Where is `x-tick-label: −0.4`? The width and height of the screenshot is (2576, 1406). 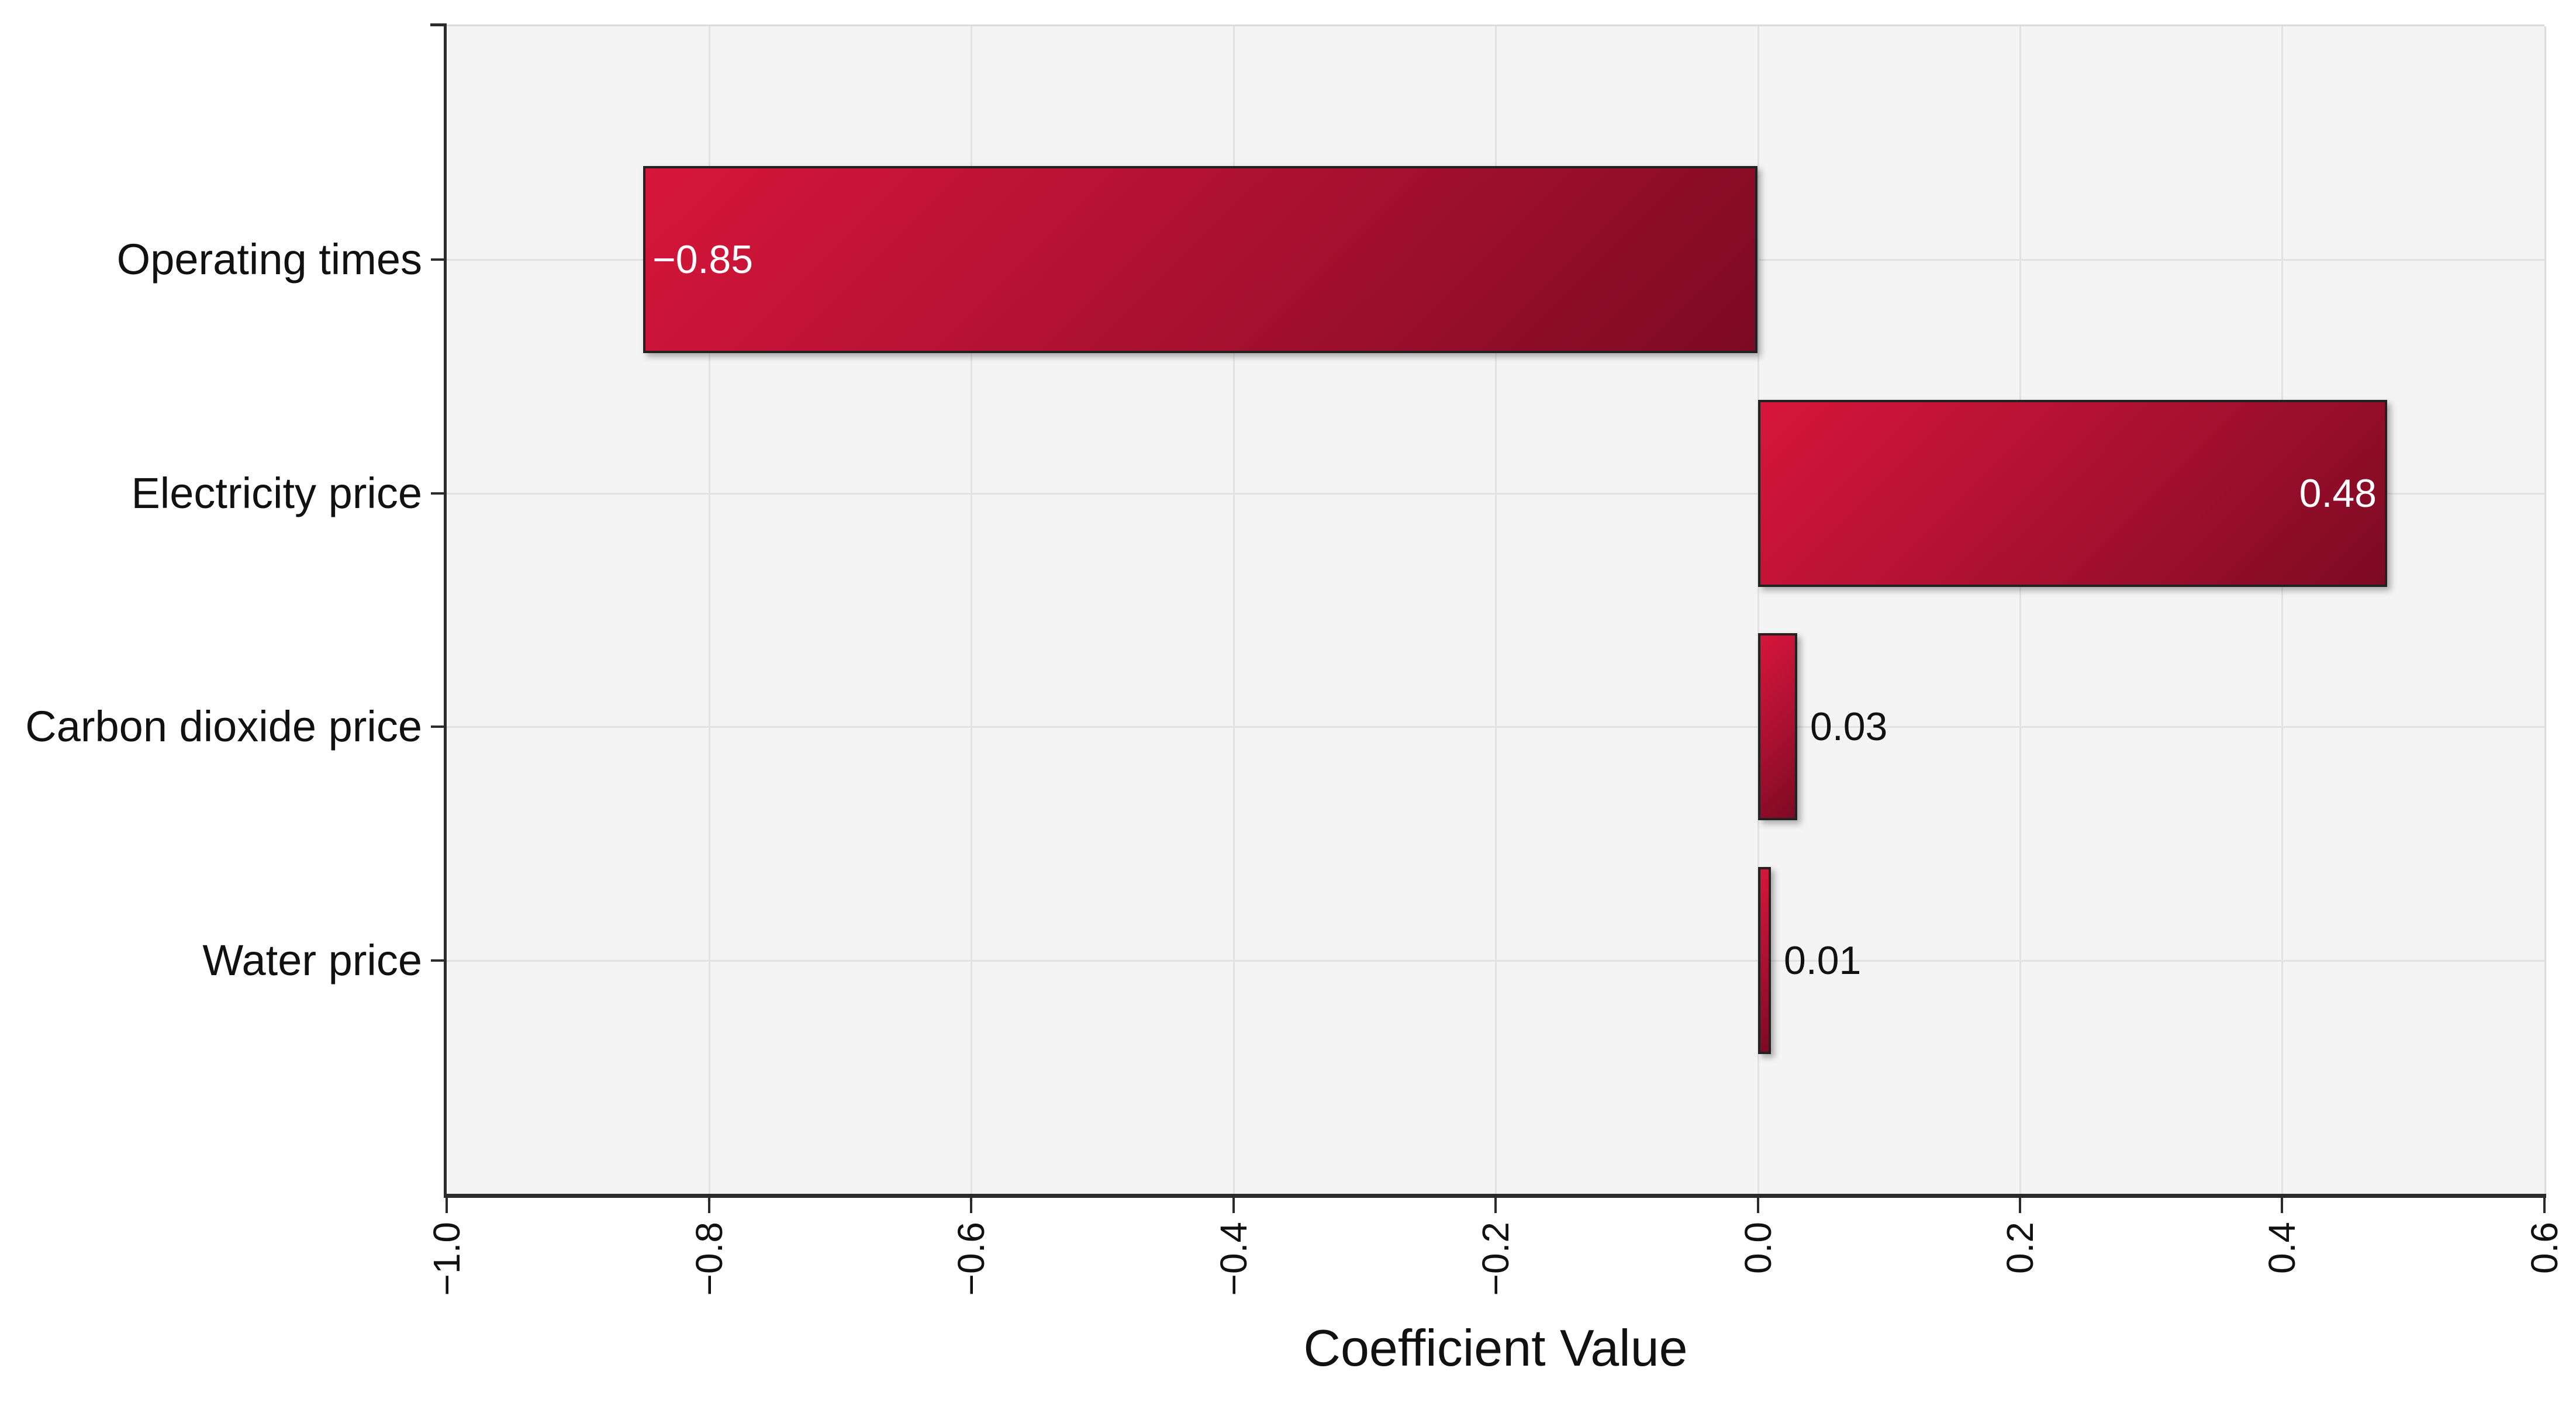
x-tick-label: −0.4 is located at coordinates (1234, 1259).